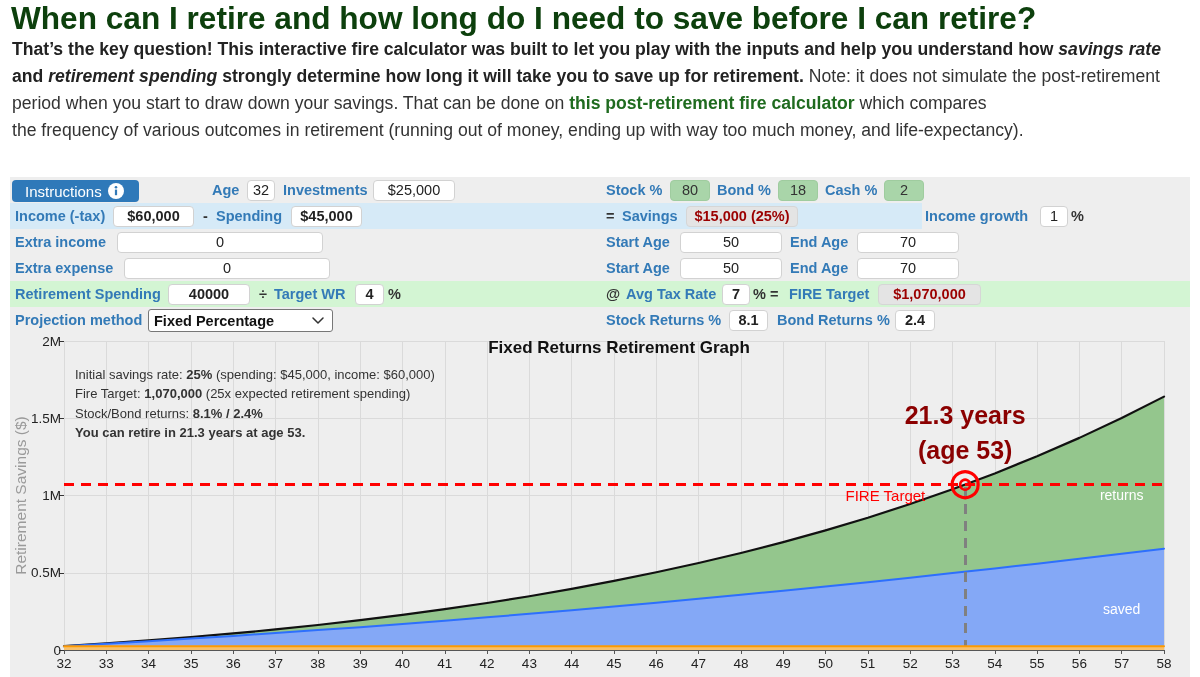 Image resolution: width=1200 pixels, height=677 pixels. Describe the element at coordinates (75, 191) in the screenshot. I see `button: Instructions` at that location.